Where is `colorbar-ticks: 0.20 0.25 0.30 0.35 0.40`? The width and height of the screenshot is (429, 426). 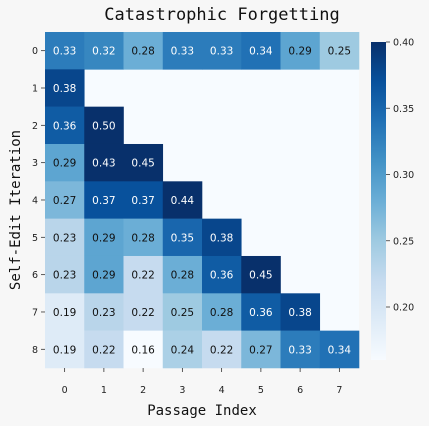
colorbar-ticks: 0.20 0.25 0.30 0.35 0.40 is located at coordinates (400, 176).